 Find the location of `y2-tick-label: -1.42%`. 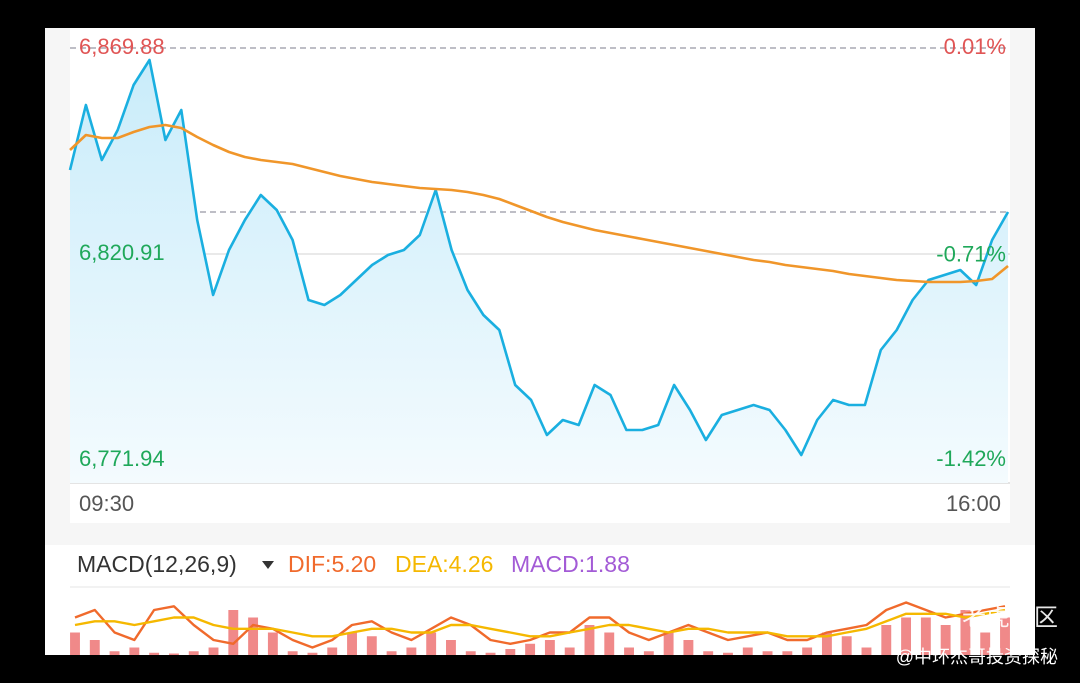

y2-tick-label: -1.42% is located at coordinates (971, 458).